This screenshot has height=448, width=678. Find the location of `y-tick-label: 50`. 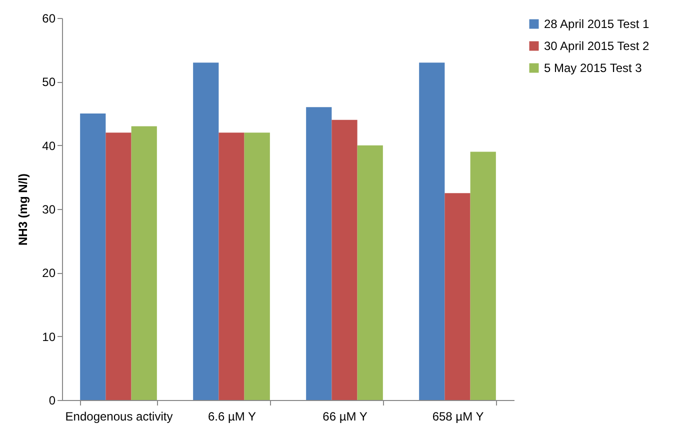

y-tick-label: 50 is located at coordinates (49, 82).